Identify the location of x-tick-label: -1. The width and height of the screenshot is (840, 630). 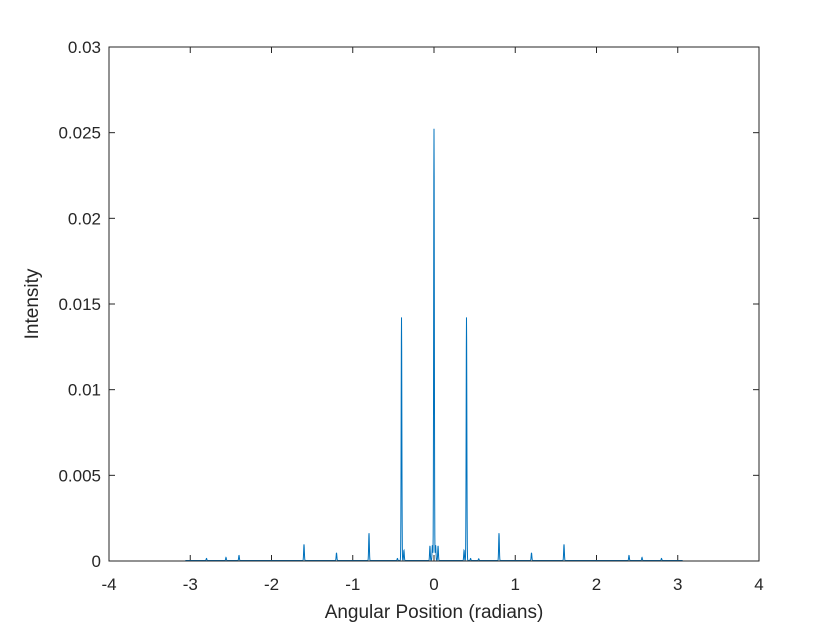
(352, 584).